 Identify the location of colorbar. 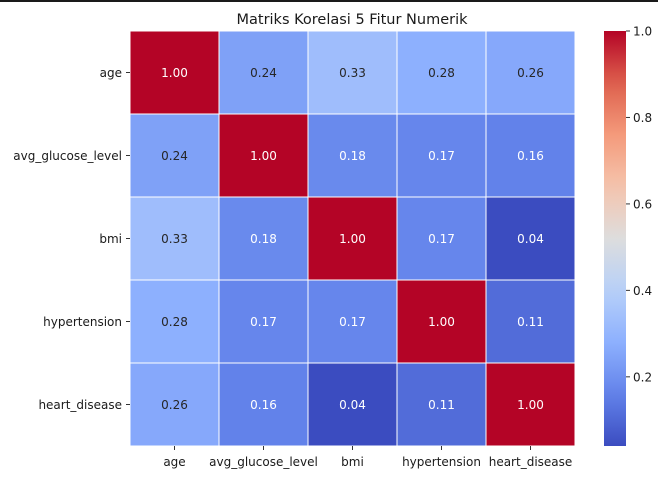
(615, 238).